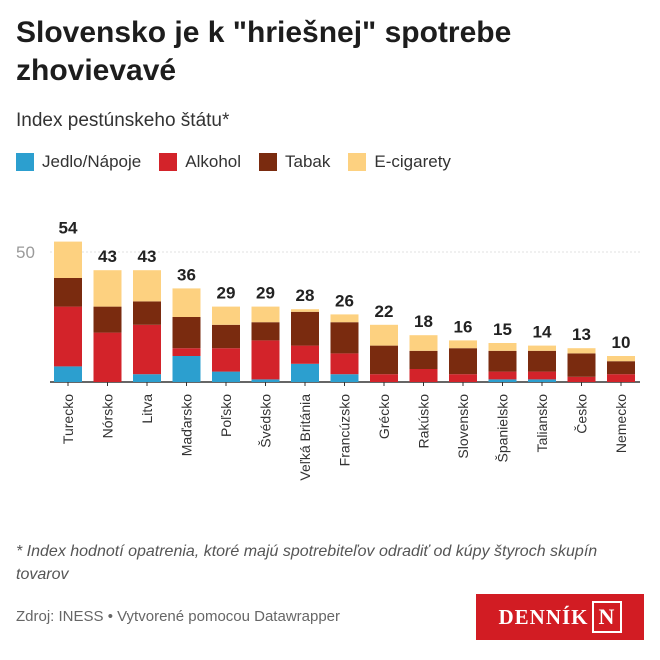 This screenshot has height=660, width=660. Describe the element at coordinates (68, 228) in the screenshot. I see `bar-total-label: 54` at that location.